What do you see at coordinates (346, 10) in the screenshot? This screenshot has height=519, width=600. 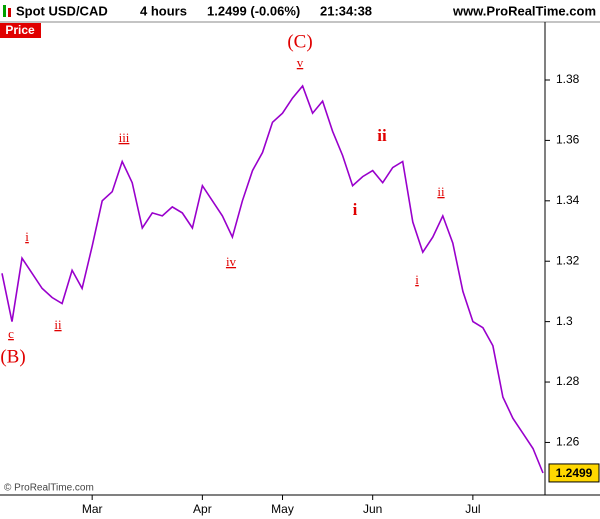 I see `time: 21:34:38` at bounding box center [346, 10].